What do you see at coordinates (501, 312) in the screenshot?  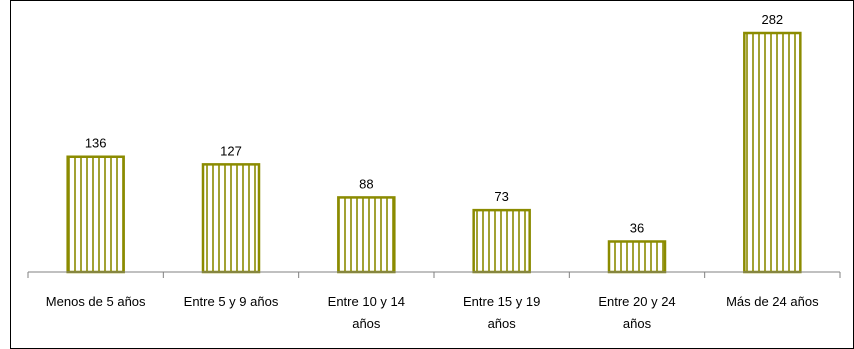 I see `category-label: Entre 15 y 19 años` at bounding box center [501, 312].